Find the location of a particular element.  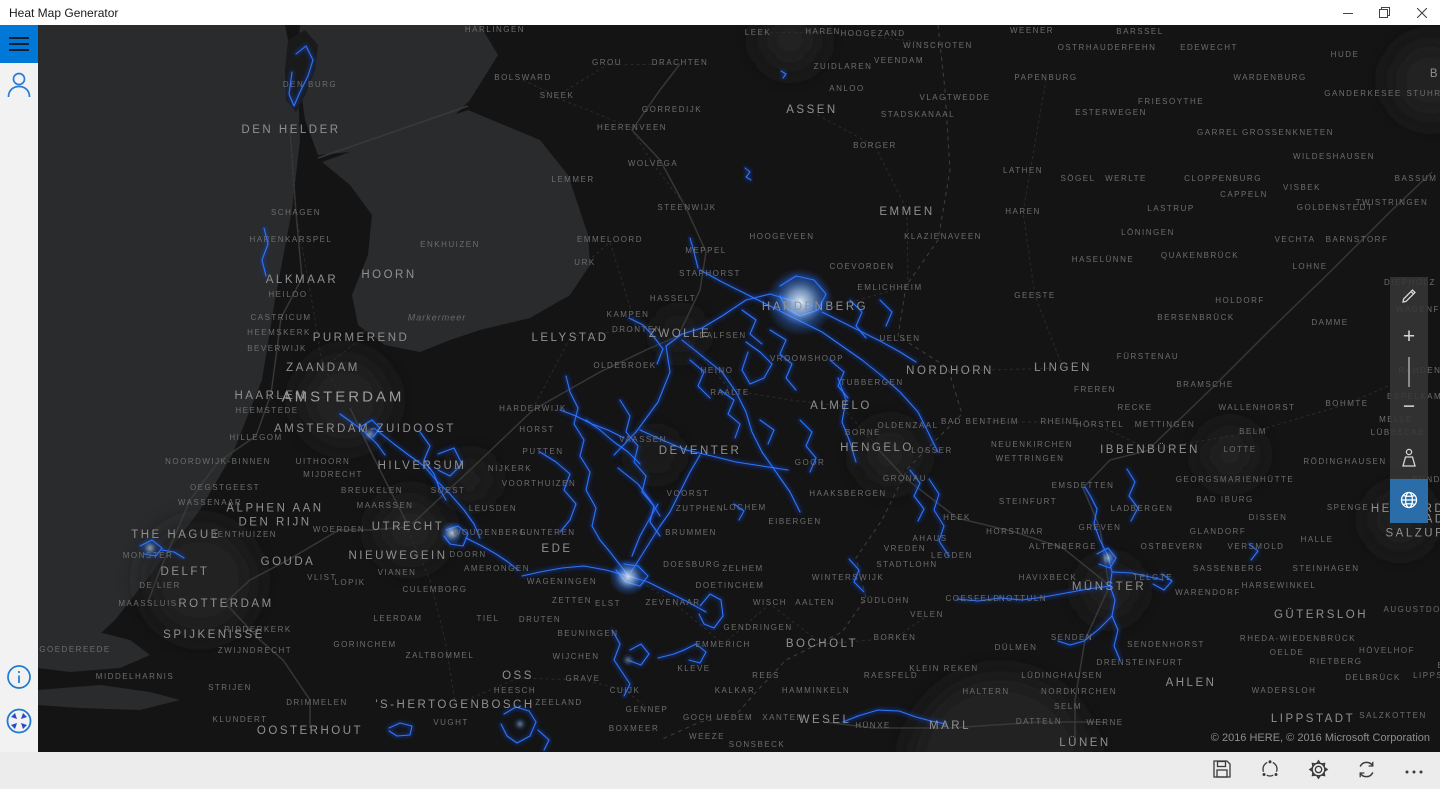

minimize-icon is located at coordinates (1347, 13).